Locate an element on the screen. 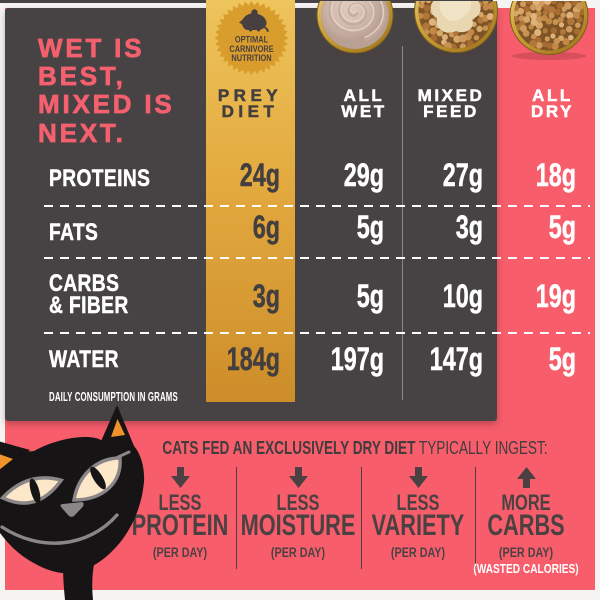 The width and height of the screenshot is (600, 600). svg-text: CARNIVORE is located at coordinates (251, 48).